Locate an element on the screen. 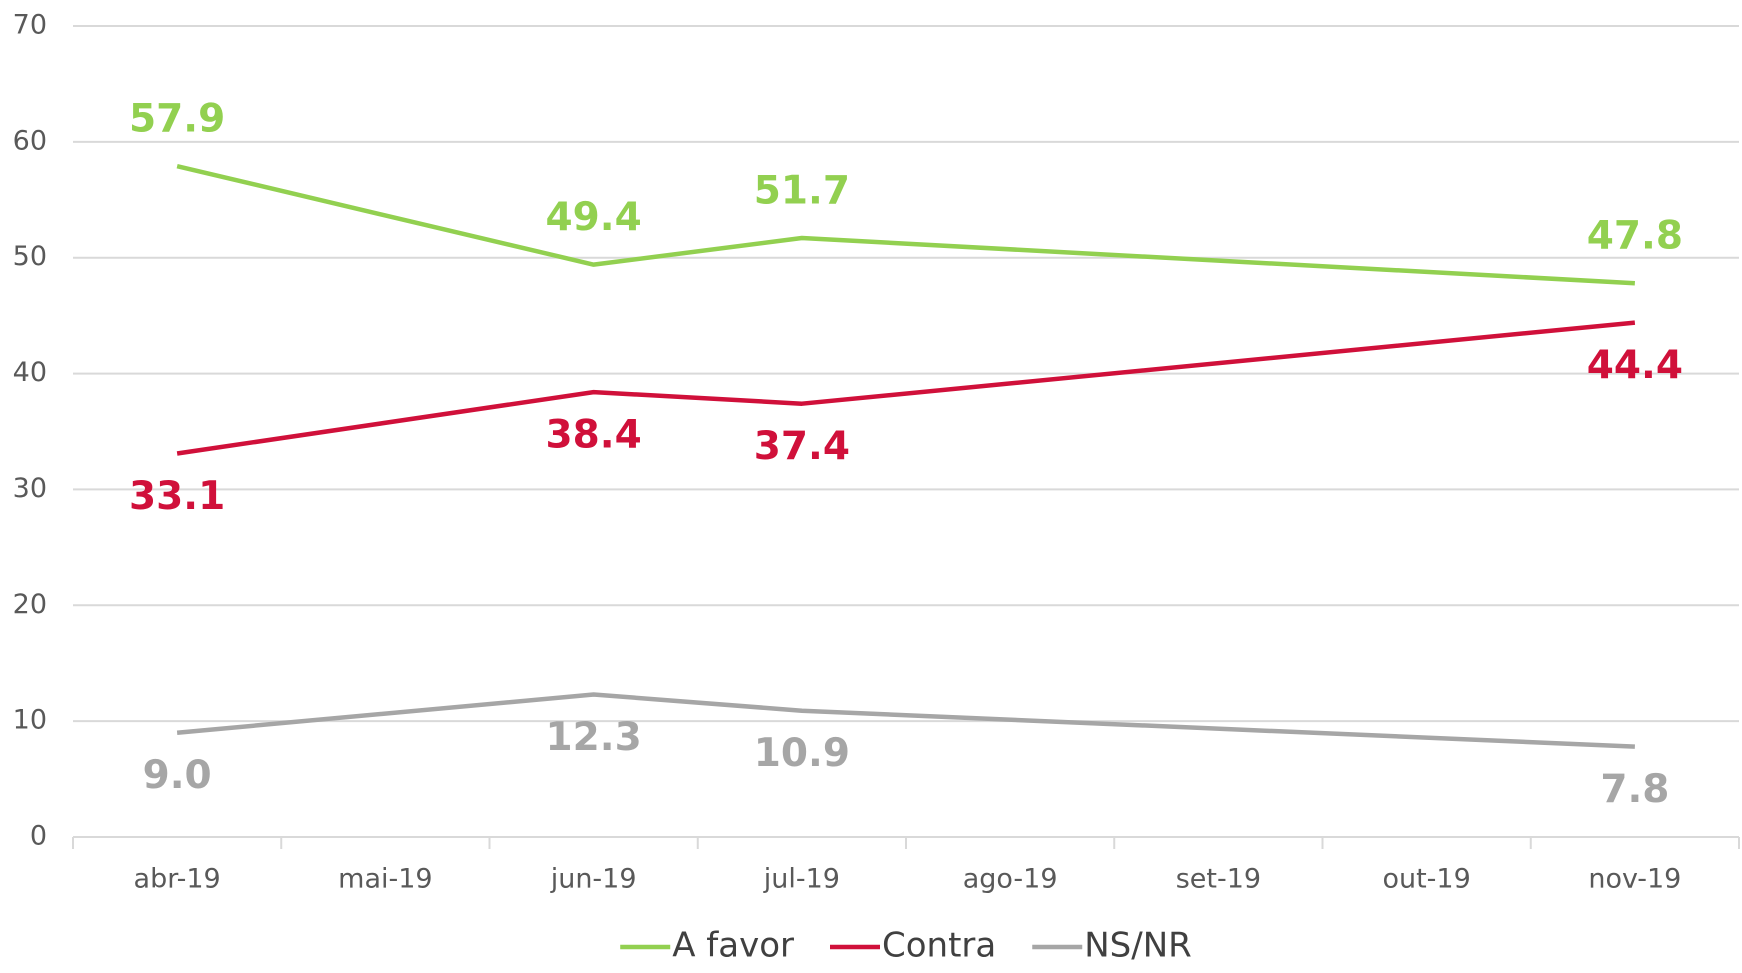 Image resolution: width=1742 pixels, height=973 pixels. y-tick-label: 10 is located at coordinates (30, 720).